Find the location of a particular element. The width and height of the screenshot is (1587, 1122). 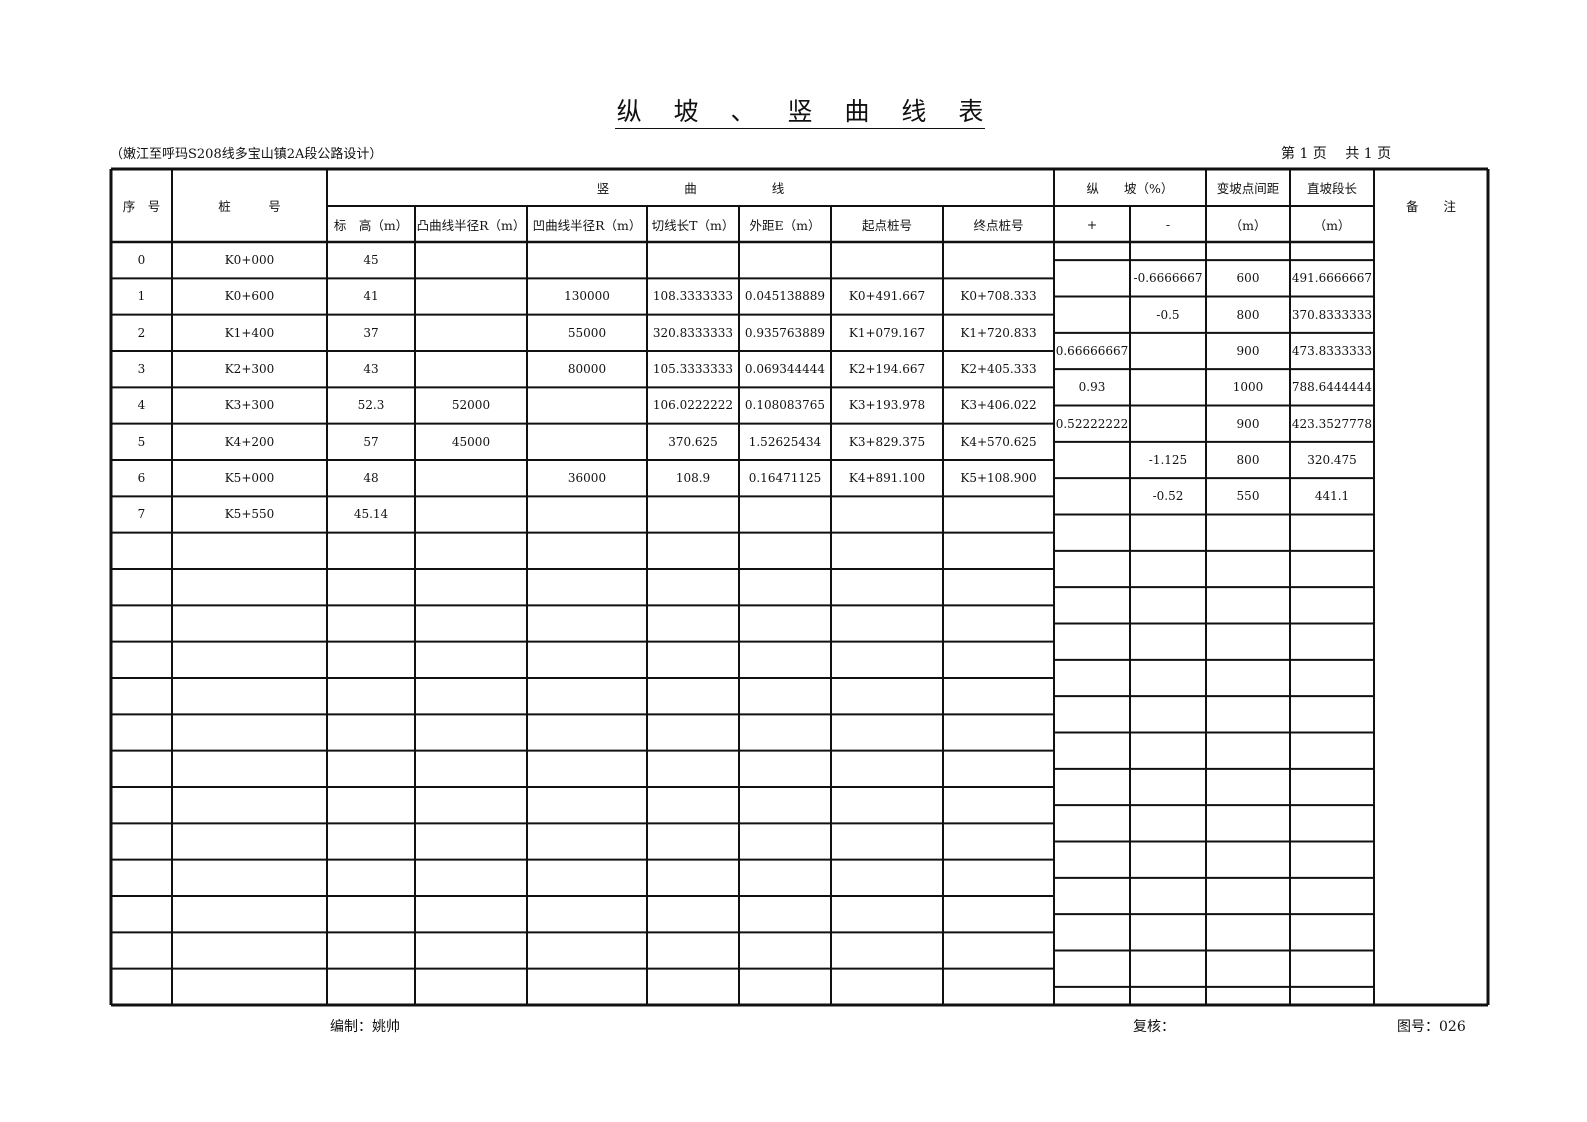

drawing-number: 图号：026 is located at coordinates (1431, 1027).